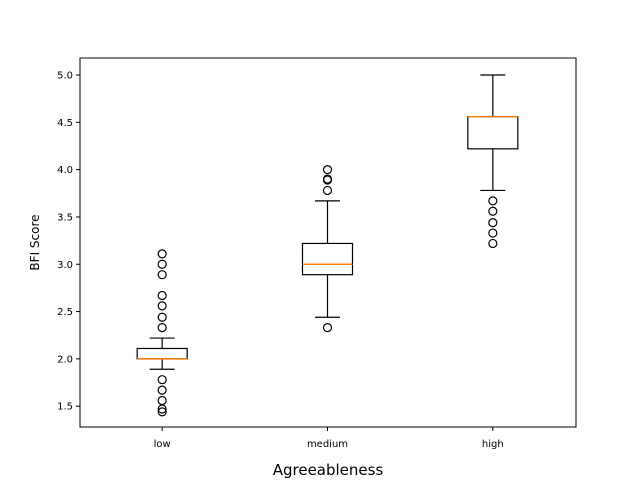 Image resolution: width=640 pixels, height=480 pixels. Describe the element at coordinates (65, 123) in the screenshot. I see `y-tick-label: 4.5` at that location.